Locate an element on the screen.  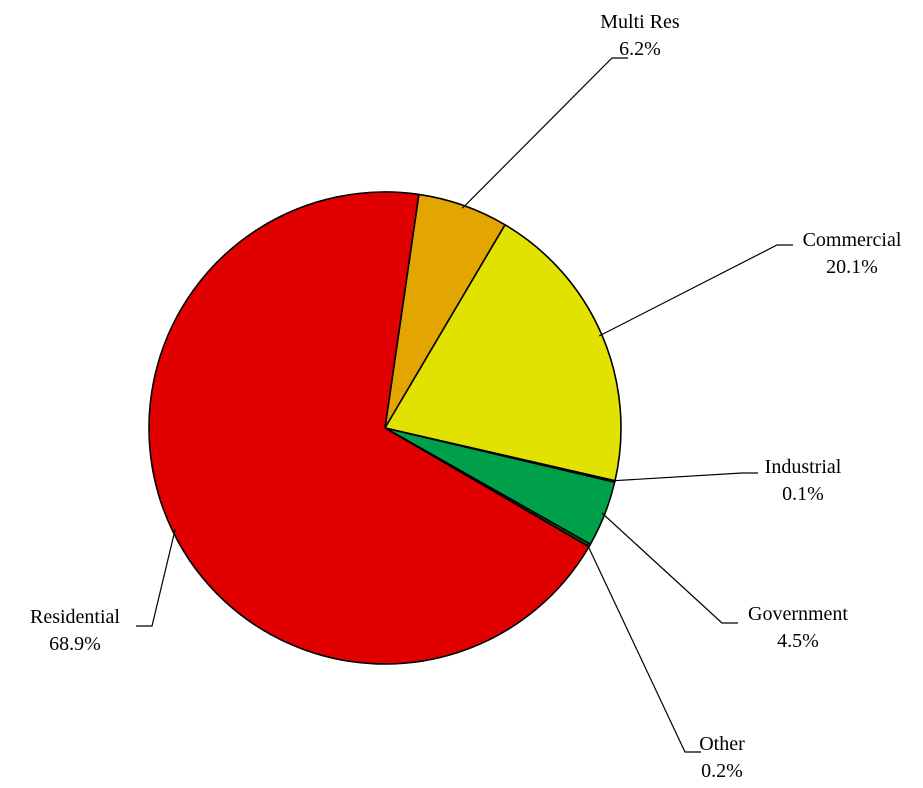
slice-percent-other: 0.2% is located at coordinates (722, 771).